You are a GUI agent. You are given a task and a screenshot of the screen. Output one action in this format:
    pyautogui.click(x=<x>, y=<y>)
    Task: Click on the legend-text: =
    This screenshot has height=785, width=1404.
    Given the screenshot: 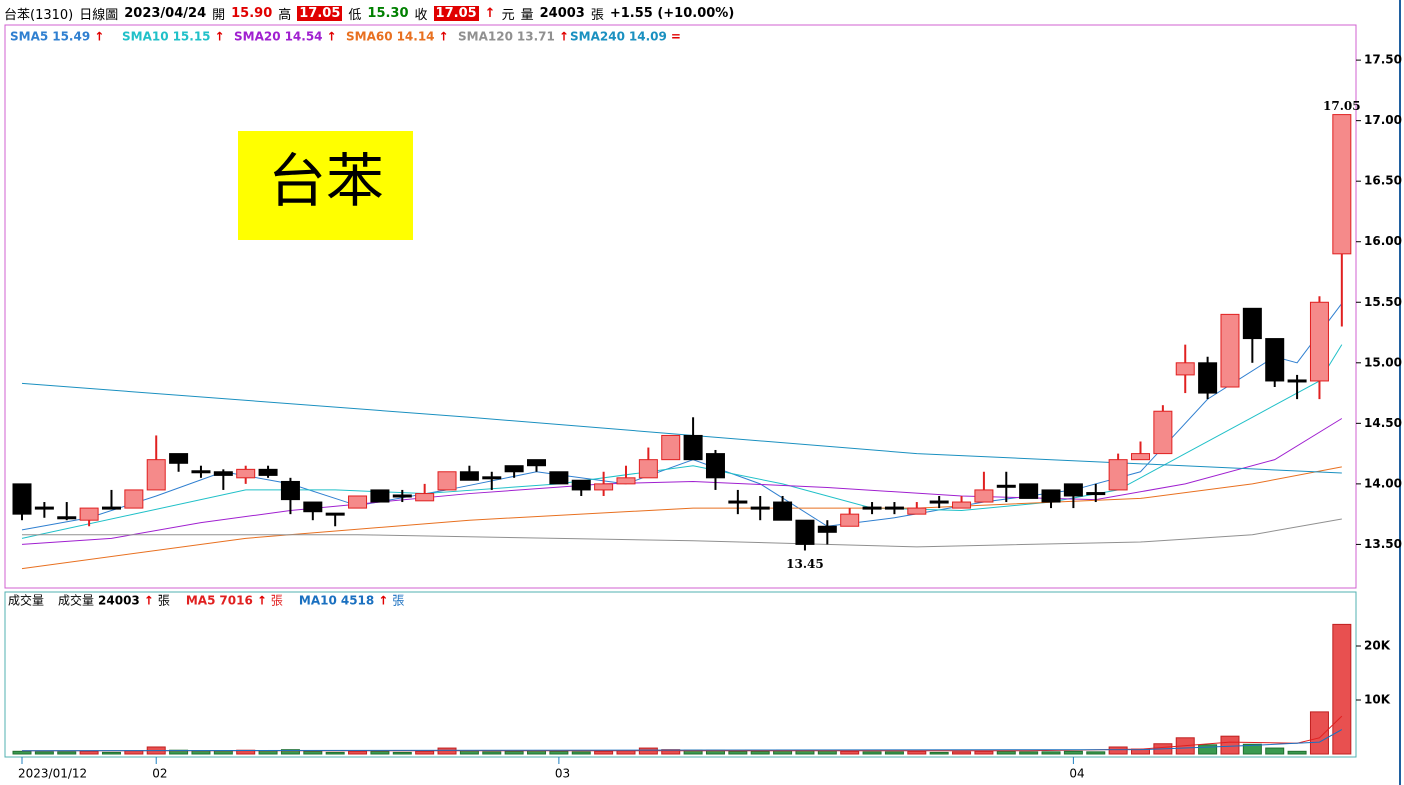 What is the action you would take?
    pyautogui.click(x=676, y=37)
    